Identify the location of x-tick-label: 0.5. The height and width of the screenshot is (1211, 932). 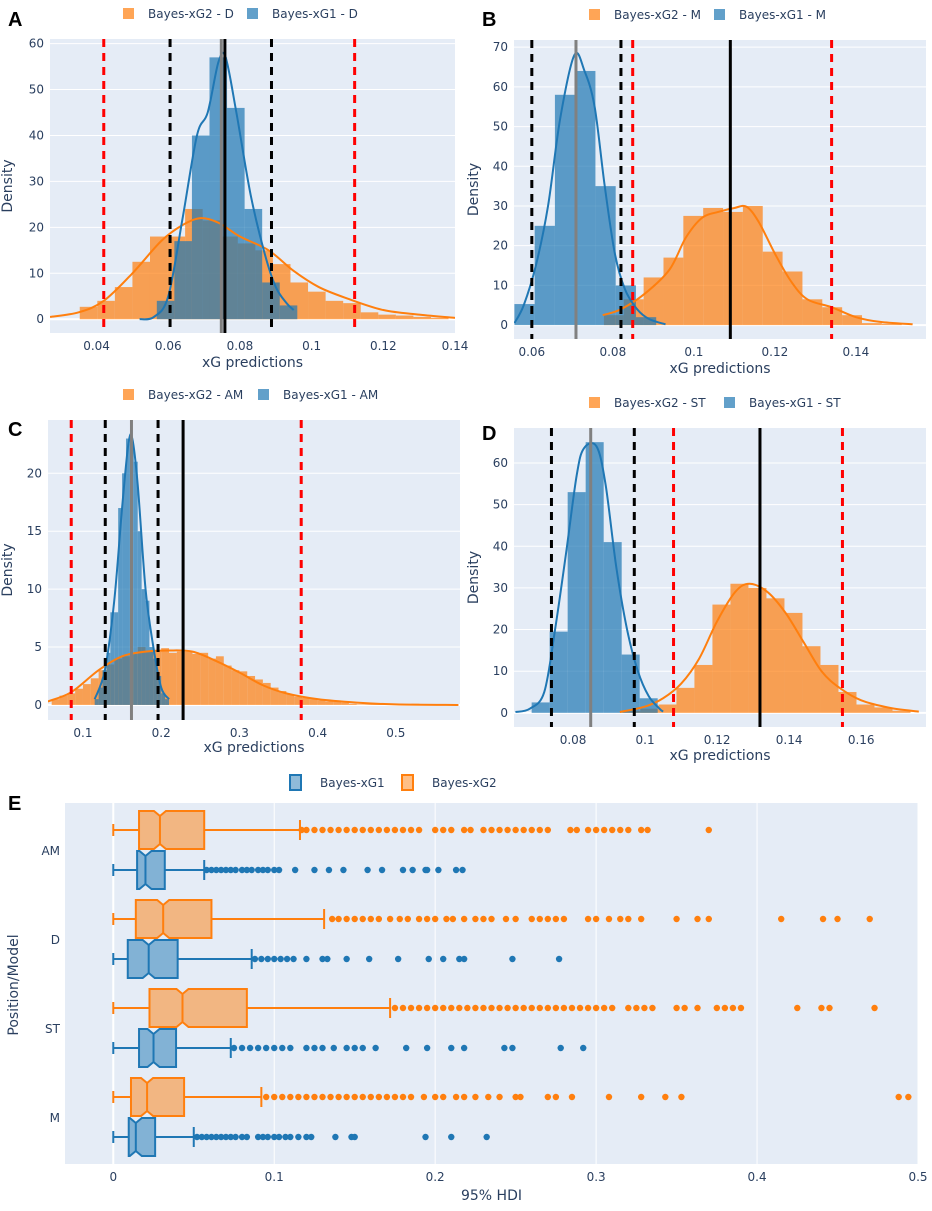
(395, 733).